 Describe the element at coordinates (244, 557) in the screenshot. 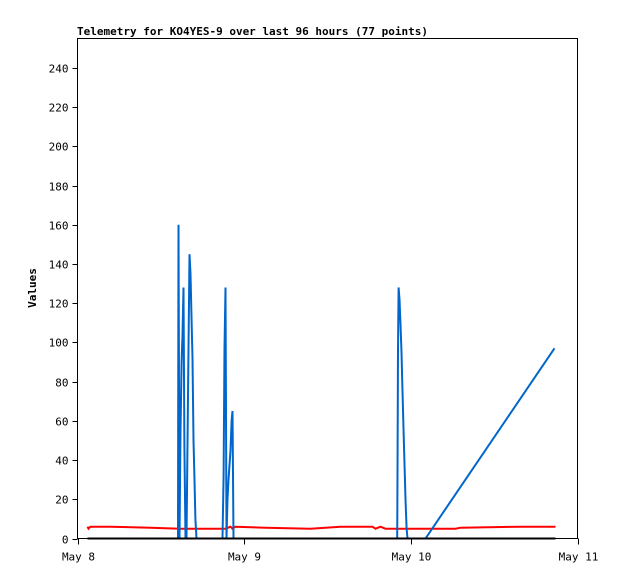

I see `x-tick-label: May 9` at that location.